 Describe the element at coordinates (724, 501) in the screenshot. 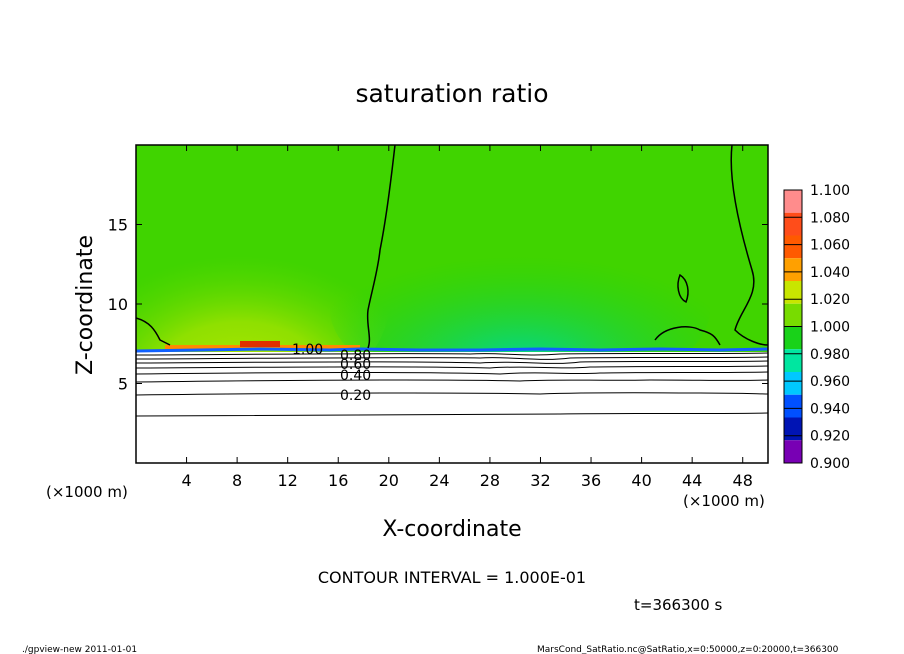

I see `x-unit-label: (×1000 m)` at that location.